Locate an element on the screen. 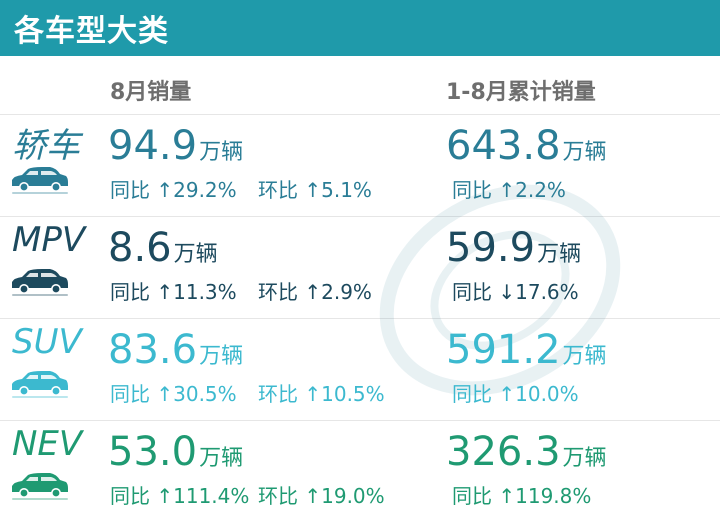  mpv-car-icon is located at coordinates (40, 282).